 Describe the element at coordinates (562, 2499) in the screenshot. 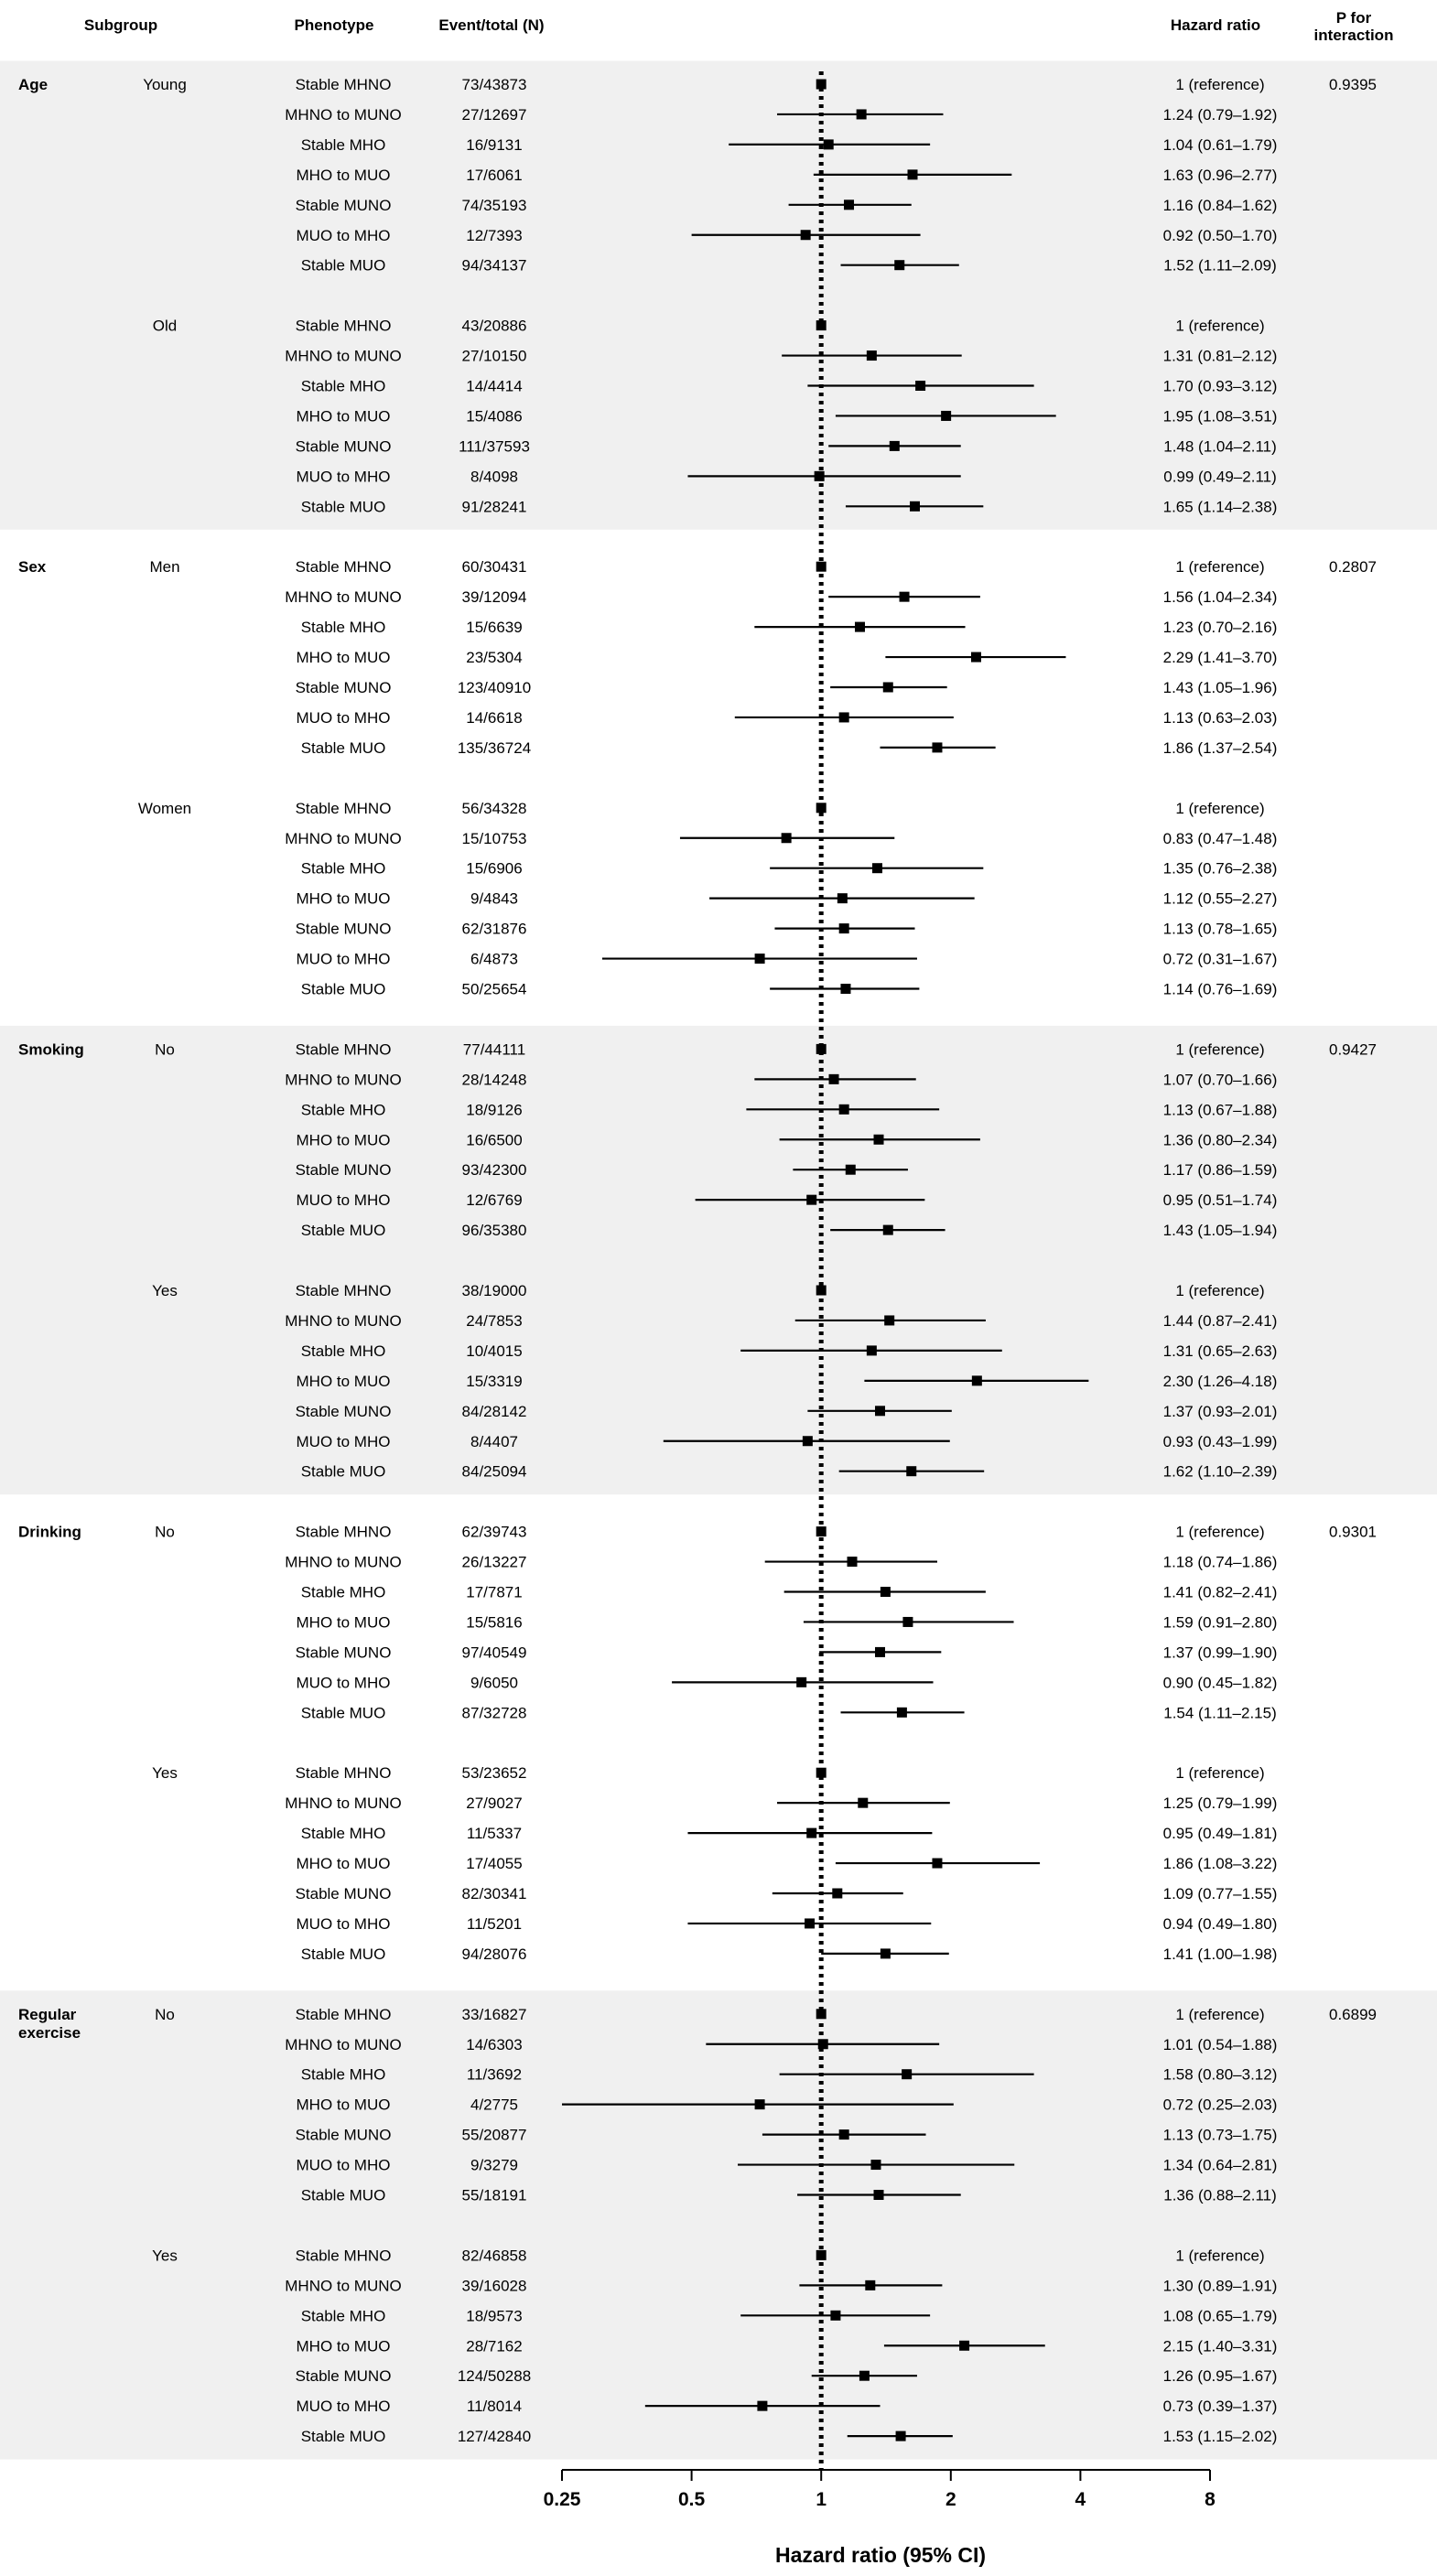

I see `x-tick-label: 0.25` at that location.